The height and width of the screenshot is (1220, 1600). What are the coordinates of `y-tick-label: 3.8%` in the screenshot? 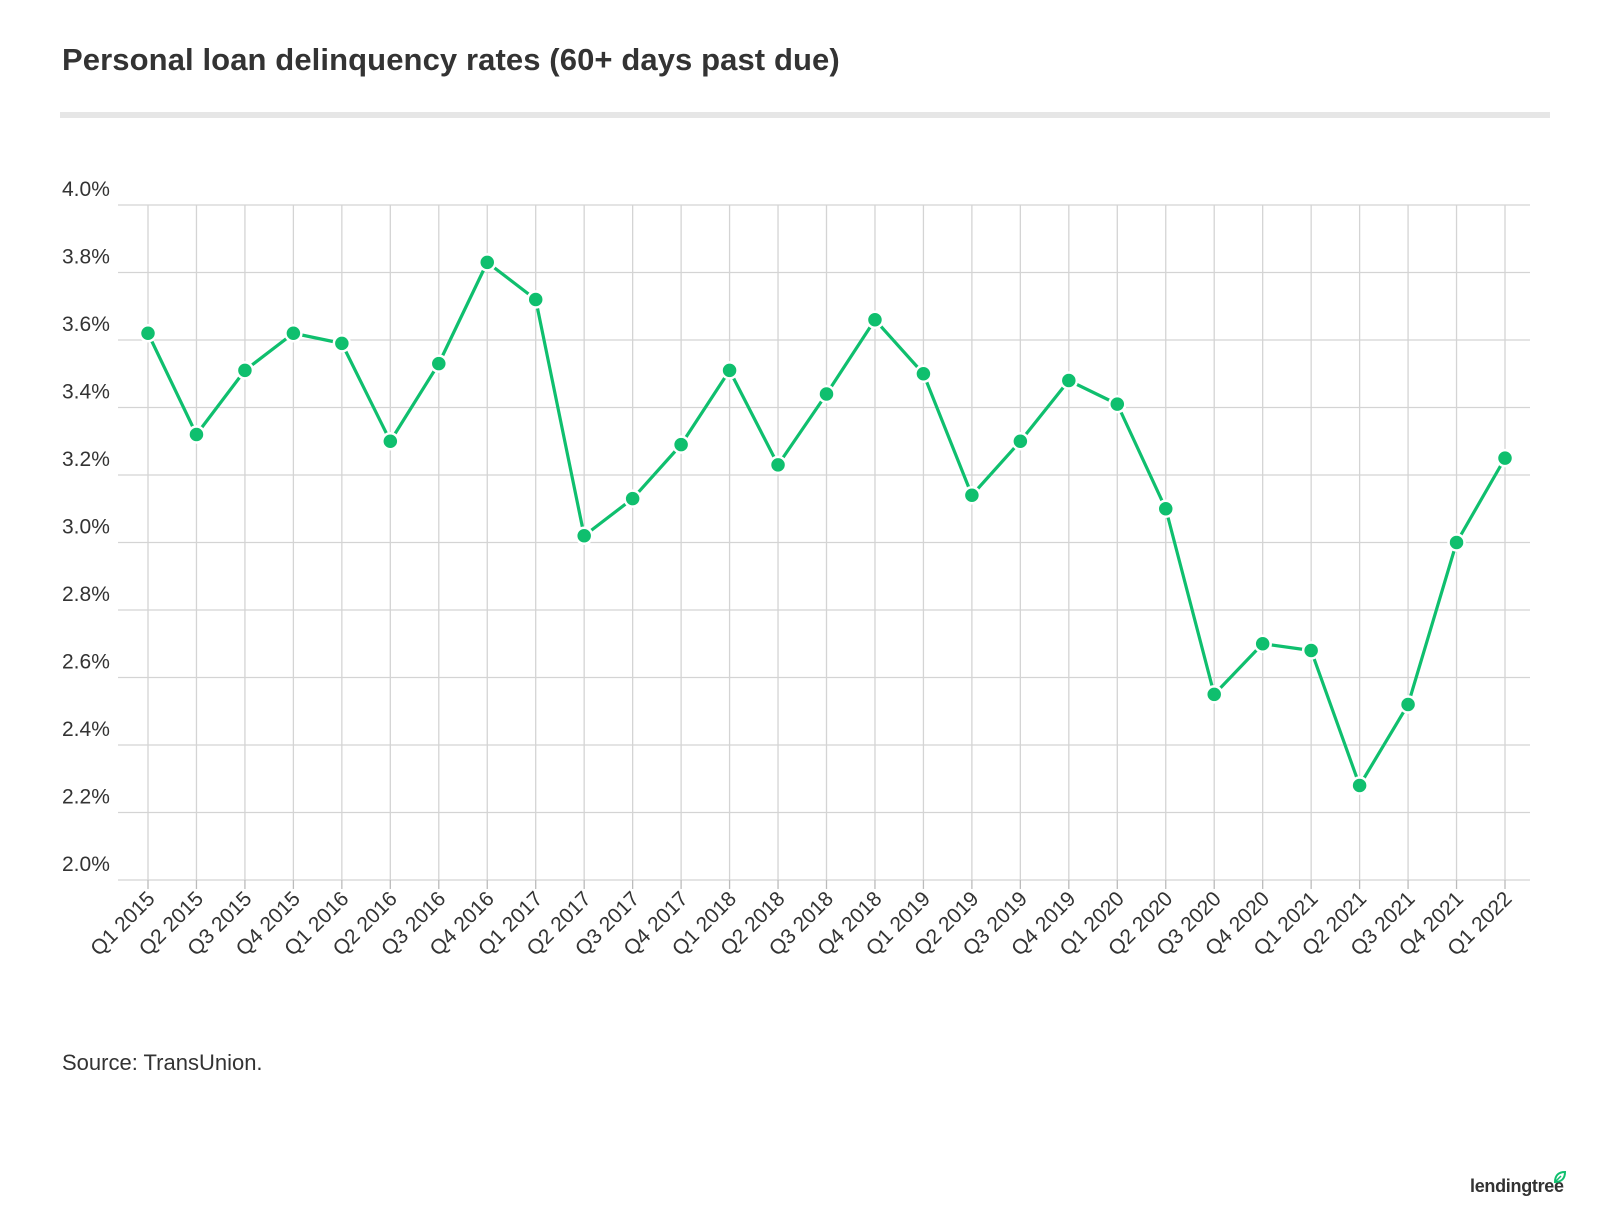 It's located at (86, 257).